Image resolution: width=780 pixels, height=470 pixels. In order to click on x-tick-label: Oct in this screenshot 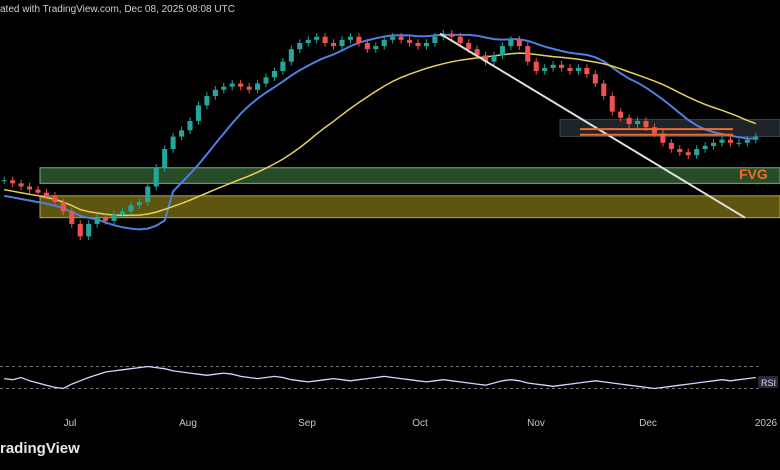, I will do `click(420, 423)`.